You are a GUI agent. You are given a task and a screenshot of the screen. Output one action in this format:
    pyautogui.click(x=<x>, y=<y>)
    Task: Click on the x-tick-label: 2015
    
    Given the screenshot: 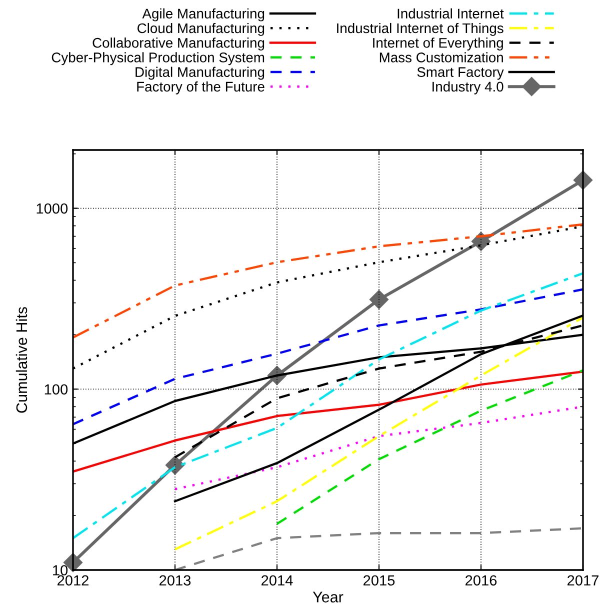 What is the action you would take?
    pyautogui.click(x=379, y=580)
    